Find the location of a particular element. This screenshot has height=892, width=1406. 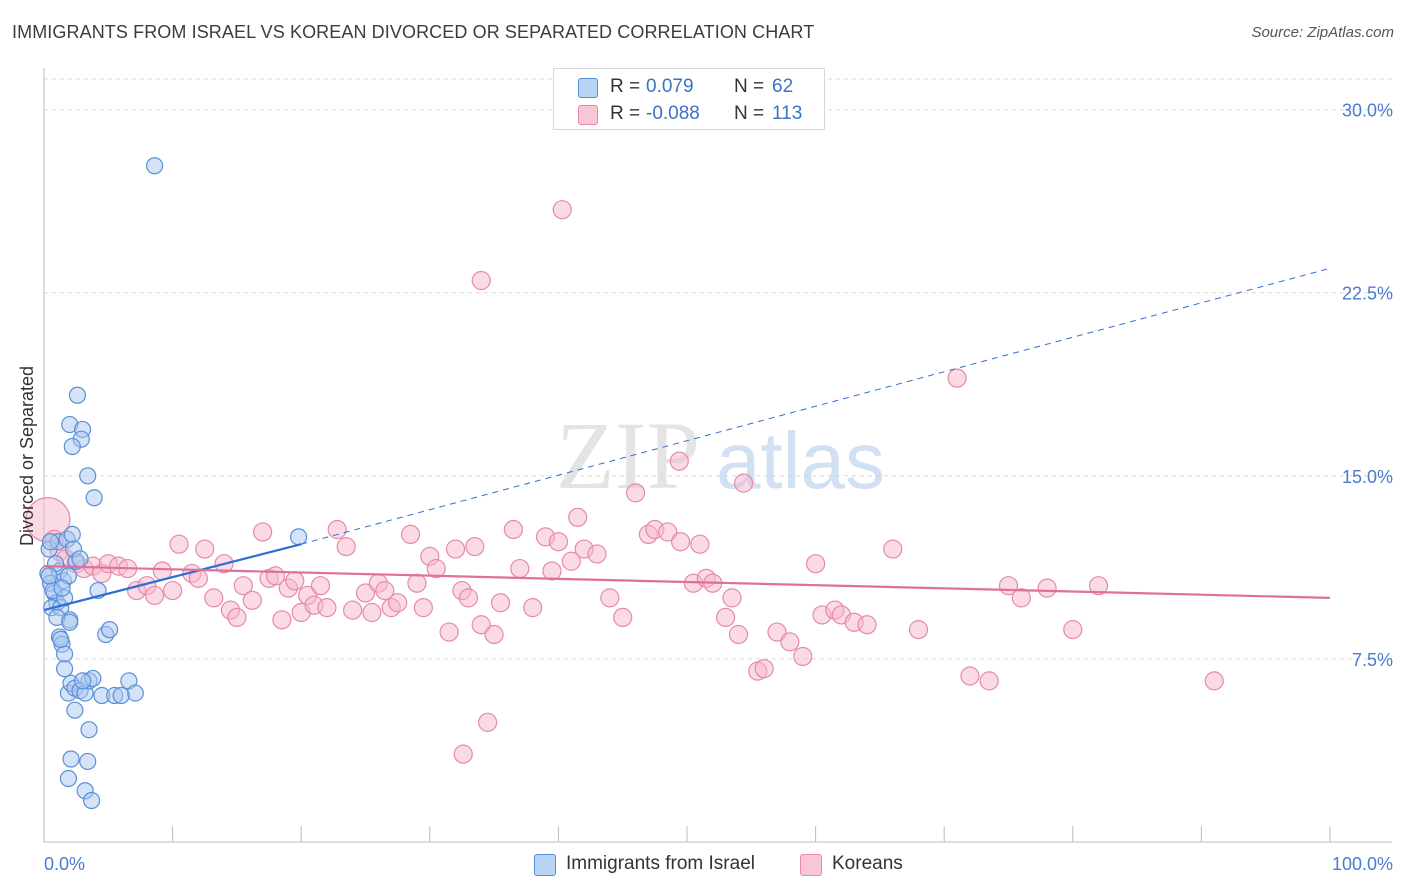

series-legend: Immigrants from Israel Koreans is located at coordinates (703, 865).